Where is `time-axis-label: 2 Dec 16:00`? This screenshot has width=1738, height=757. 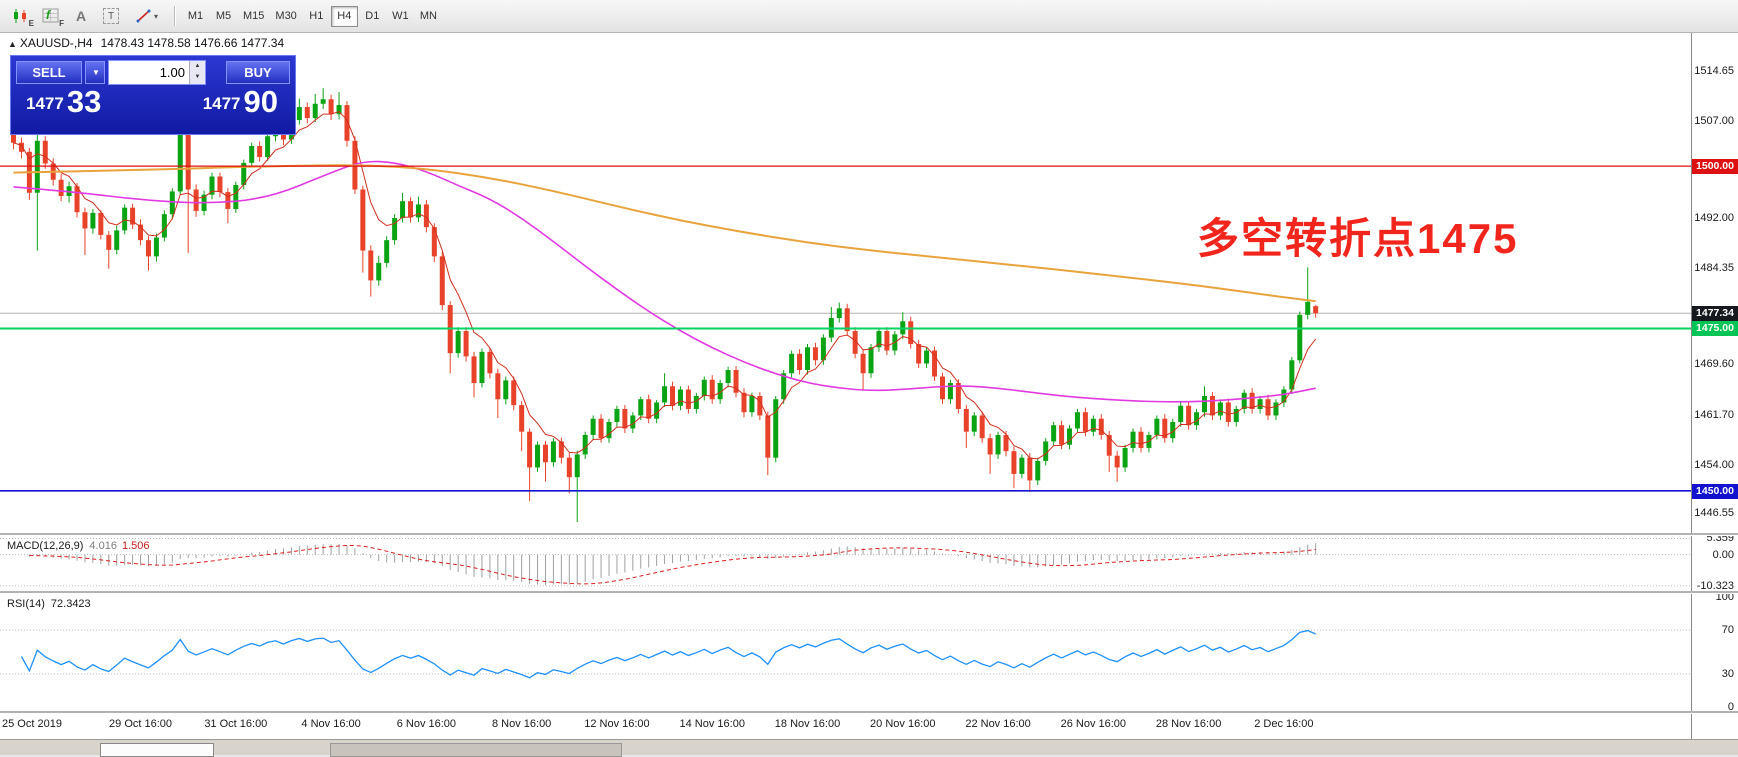
time-axis-label: 2 Dec 16:00 is located at coordinates (1284, 724).